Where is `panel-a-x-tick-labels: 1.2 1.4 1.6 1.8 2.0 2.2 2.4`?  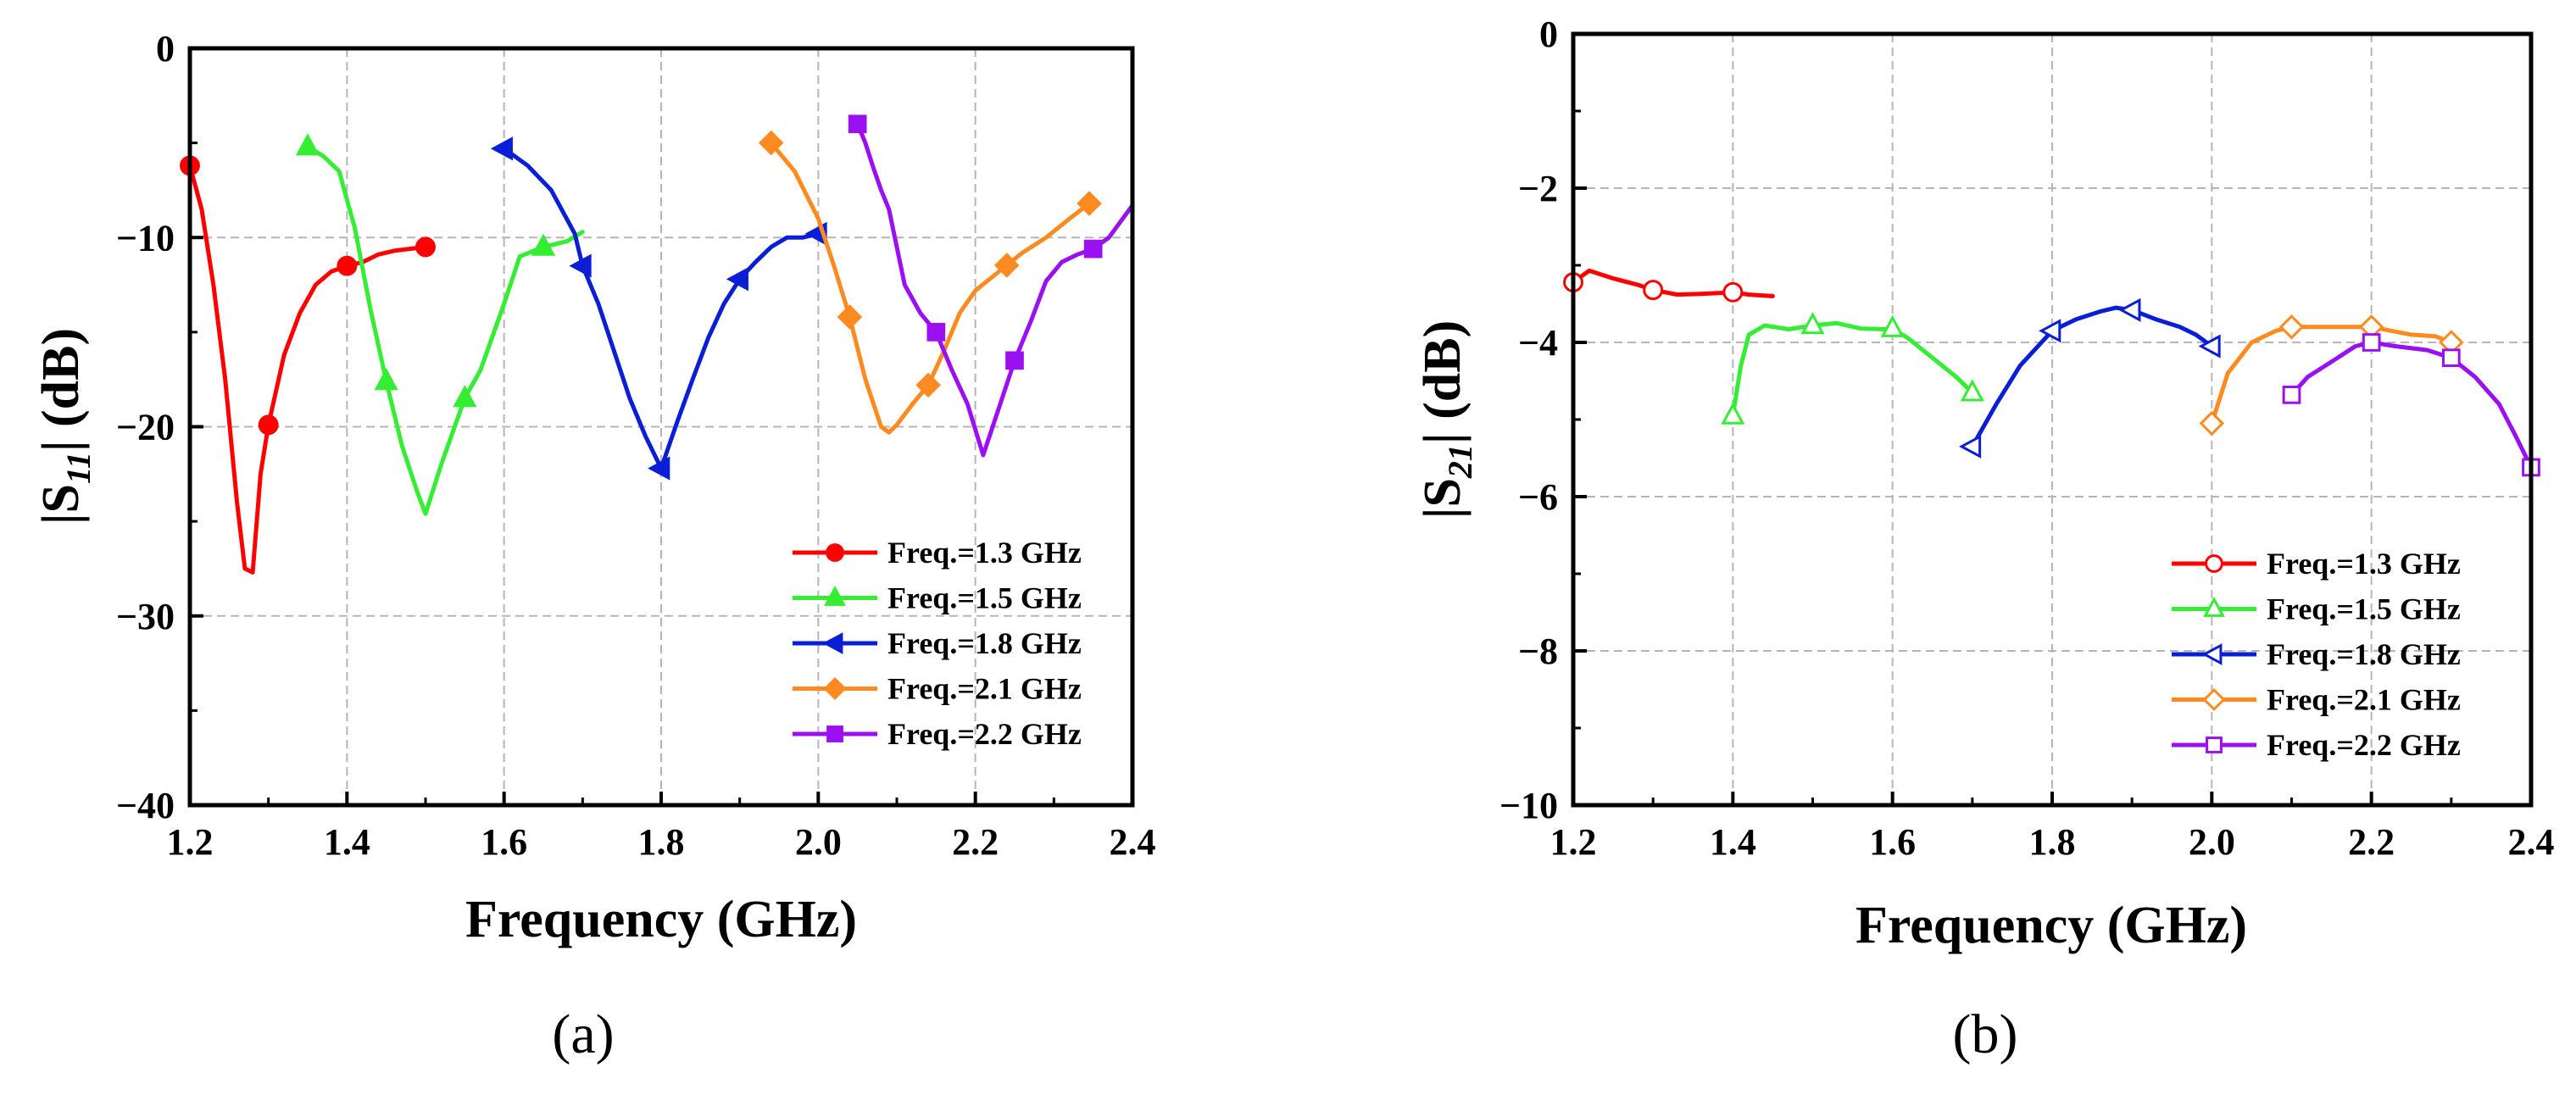 panel-a-x-tick-labels: 1.2 1.4 1.6 1.8 2.0 2.2 2.4 is located at coordinates (661, 842).